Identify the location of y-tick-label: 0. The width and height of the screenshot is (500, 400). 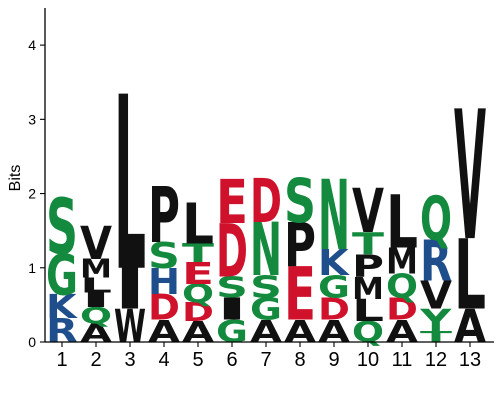
(32, 342).